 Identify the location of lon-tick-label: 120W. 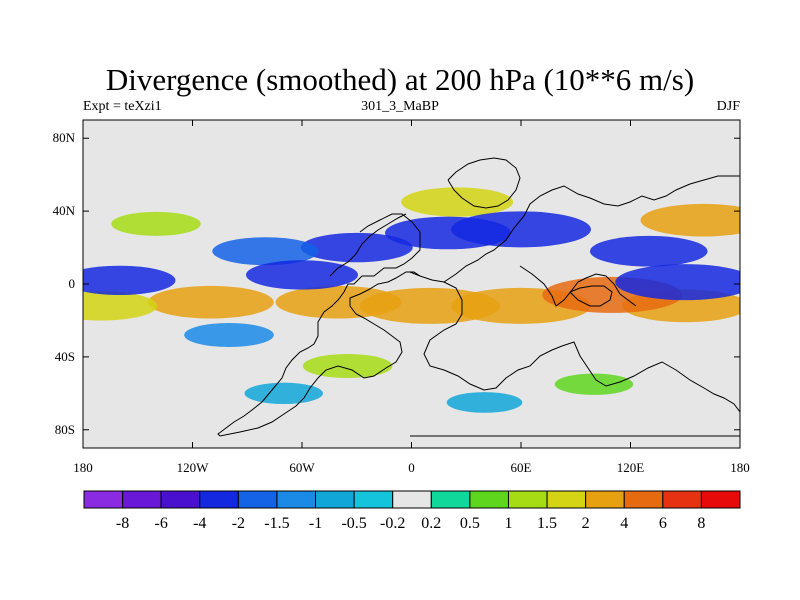
(193, 467).